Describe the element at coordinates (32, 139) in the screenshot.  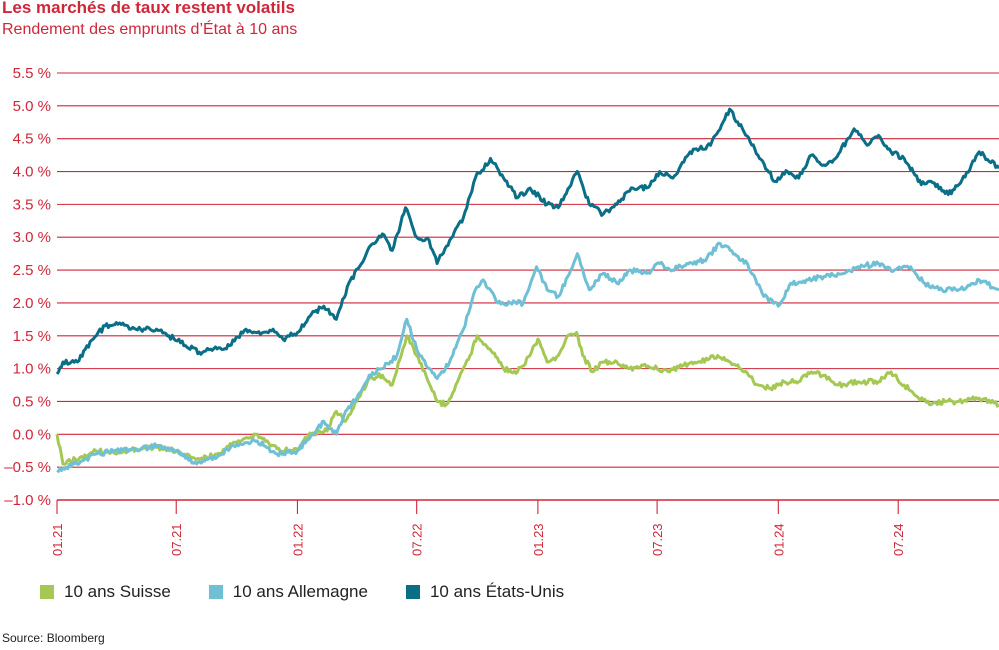
I see `y-tick-label: 4.5 %` at that location.